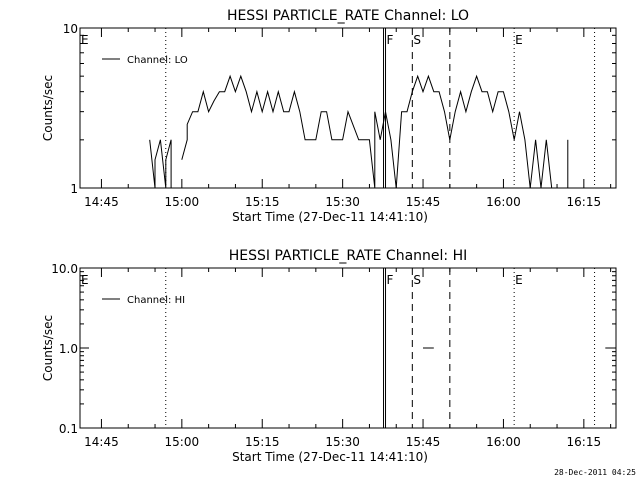 This screenshot has width=640, height=480. I want to click on y-tick-label: 1.0, so click(68, 349).